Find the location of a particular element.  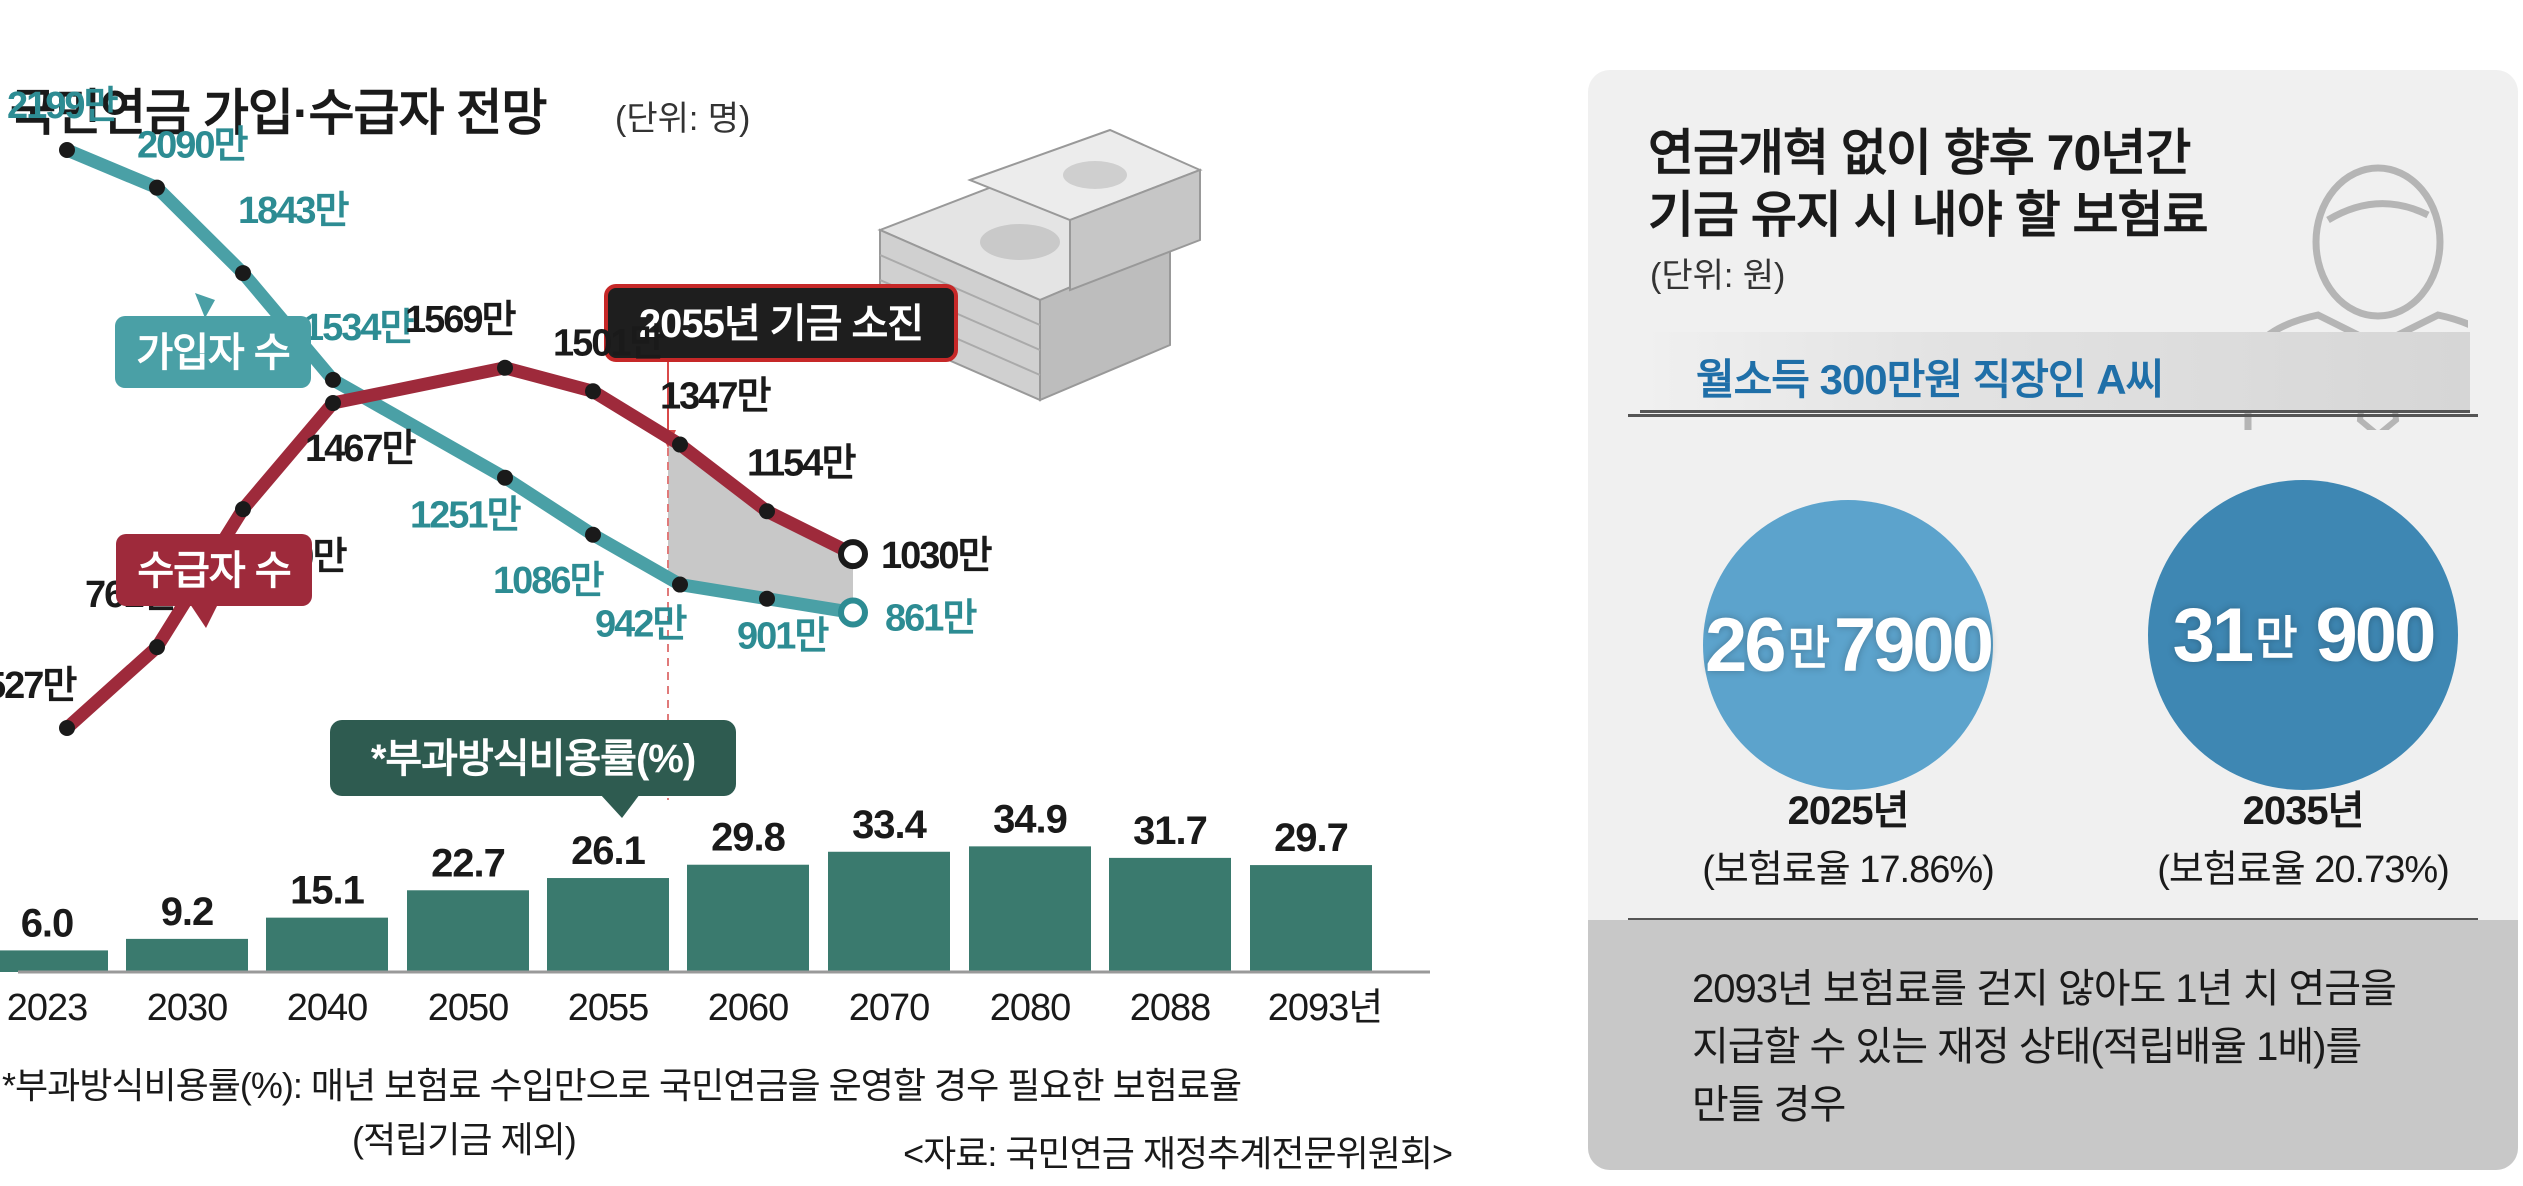

chart-title: 국민연금 가입·수급자 전망 is located at coordinates (278, 113).